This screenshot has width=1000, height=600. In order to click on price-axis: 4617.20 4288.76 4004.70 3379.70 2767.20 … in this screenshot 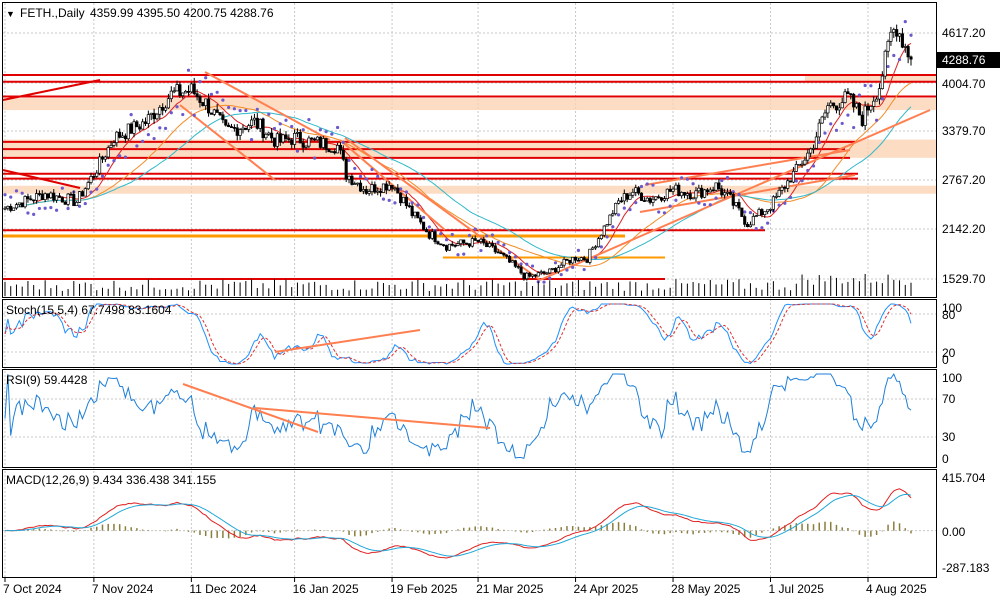, I will do `click(968, 156)`.